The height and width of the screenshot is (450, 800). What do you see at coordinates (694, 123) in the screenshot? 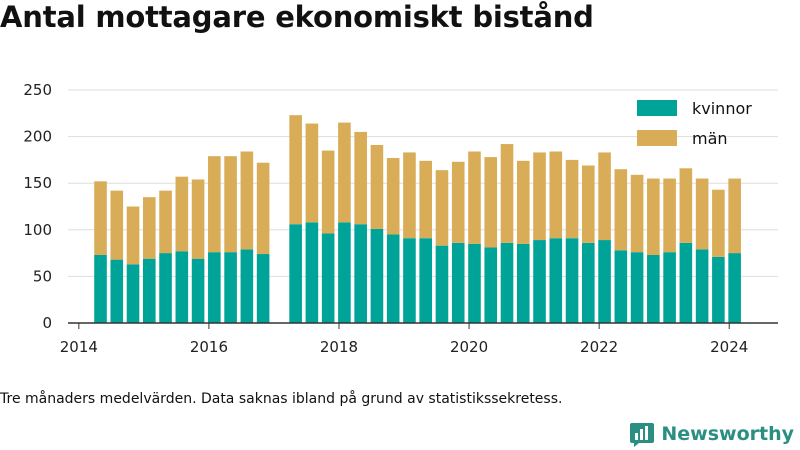
I see `legend: kvinnor män` at bounding box center [694, 123].